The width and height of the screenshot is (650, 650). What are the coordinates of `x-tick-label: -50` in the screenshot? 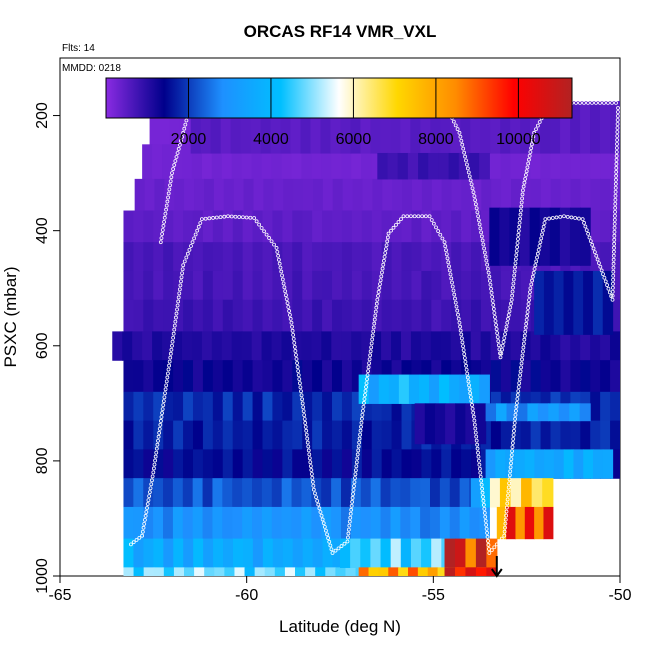 It's located at (619, 595).